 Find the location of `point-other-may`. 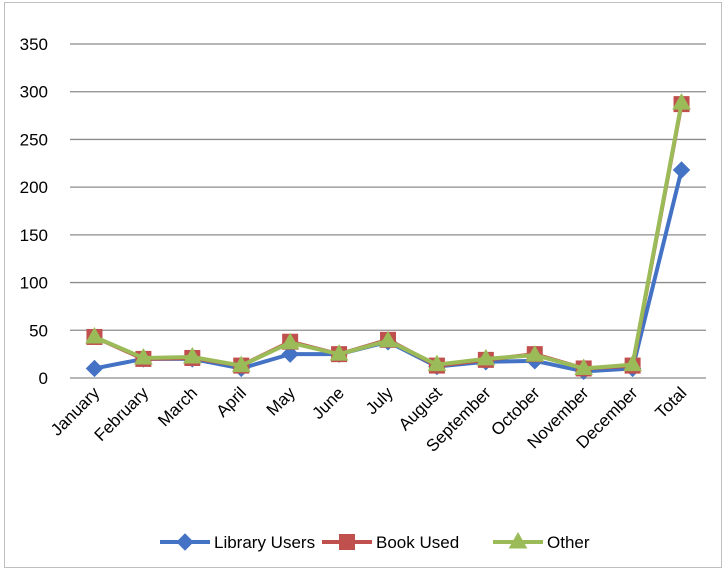

point-other-may is located at coordinates (290, 341).